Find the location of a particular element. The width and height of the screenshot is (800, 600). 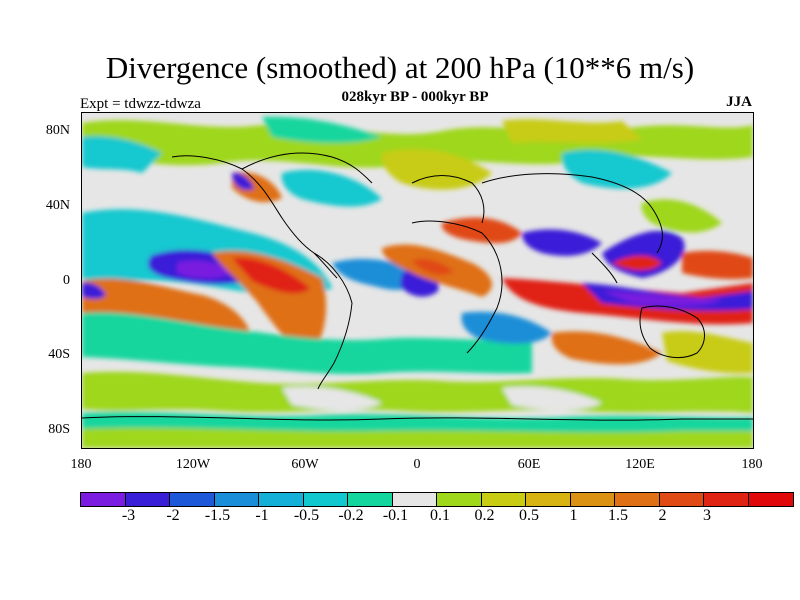

x-tick-label: 60W is located at coordinates (305, 464).